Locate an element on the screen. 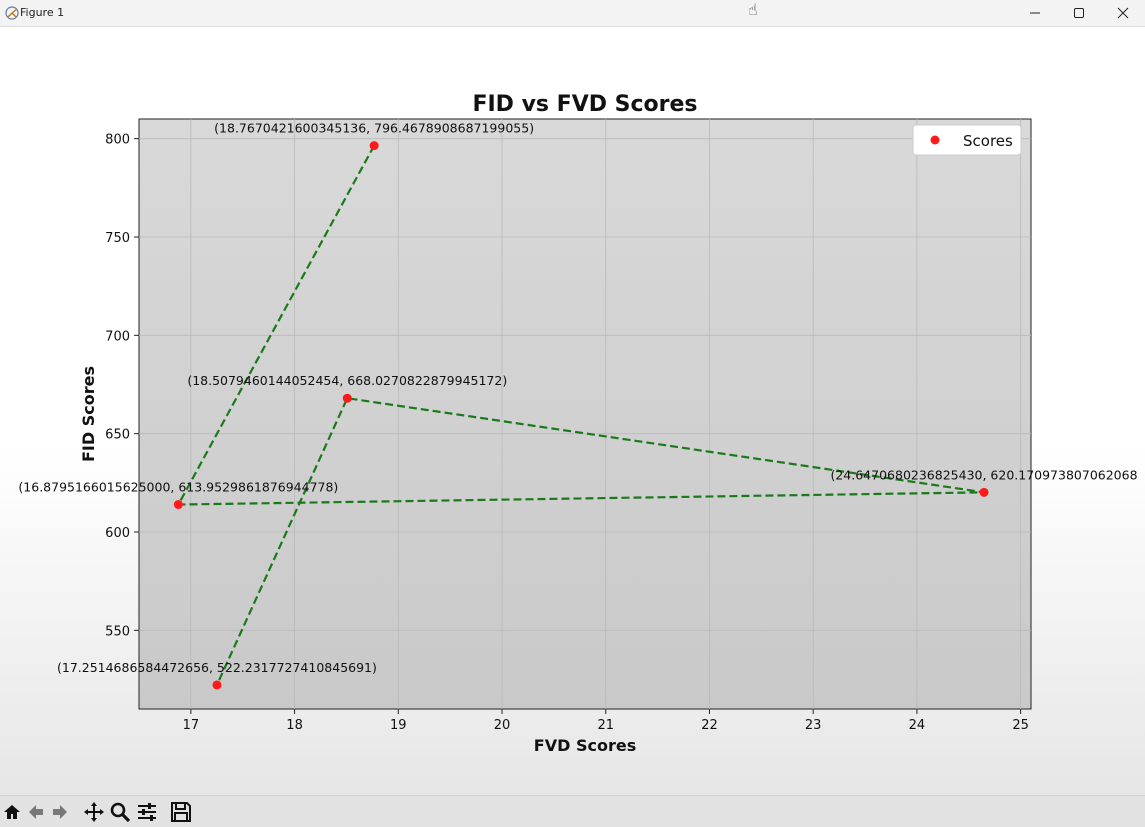 This screenshot has width=1145, height=827. x-axis-label: FVD Scores is located at coordinates (585, 745).